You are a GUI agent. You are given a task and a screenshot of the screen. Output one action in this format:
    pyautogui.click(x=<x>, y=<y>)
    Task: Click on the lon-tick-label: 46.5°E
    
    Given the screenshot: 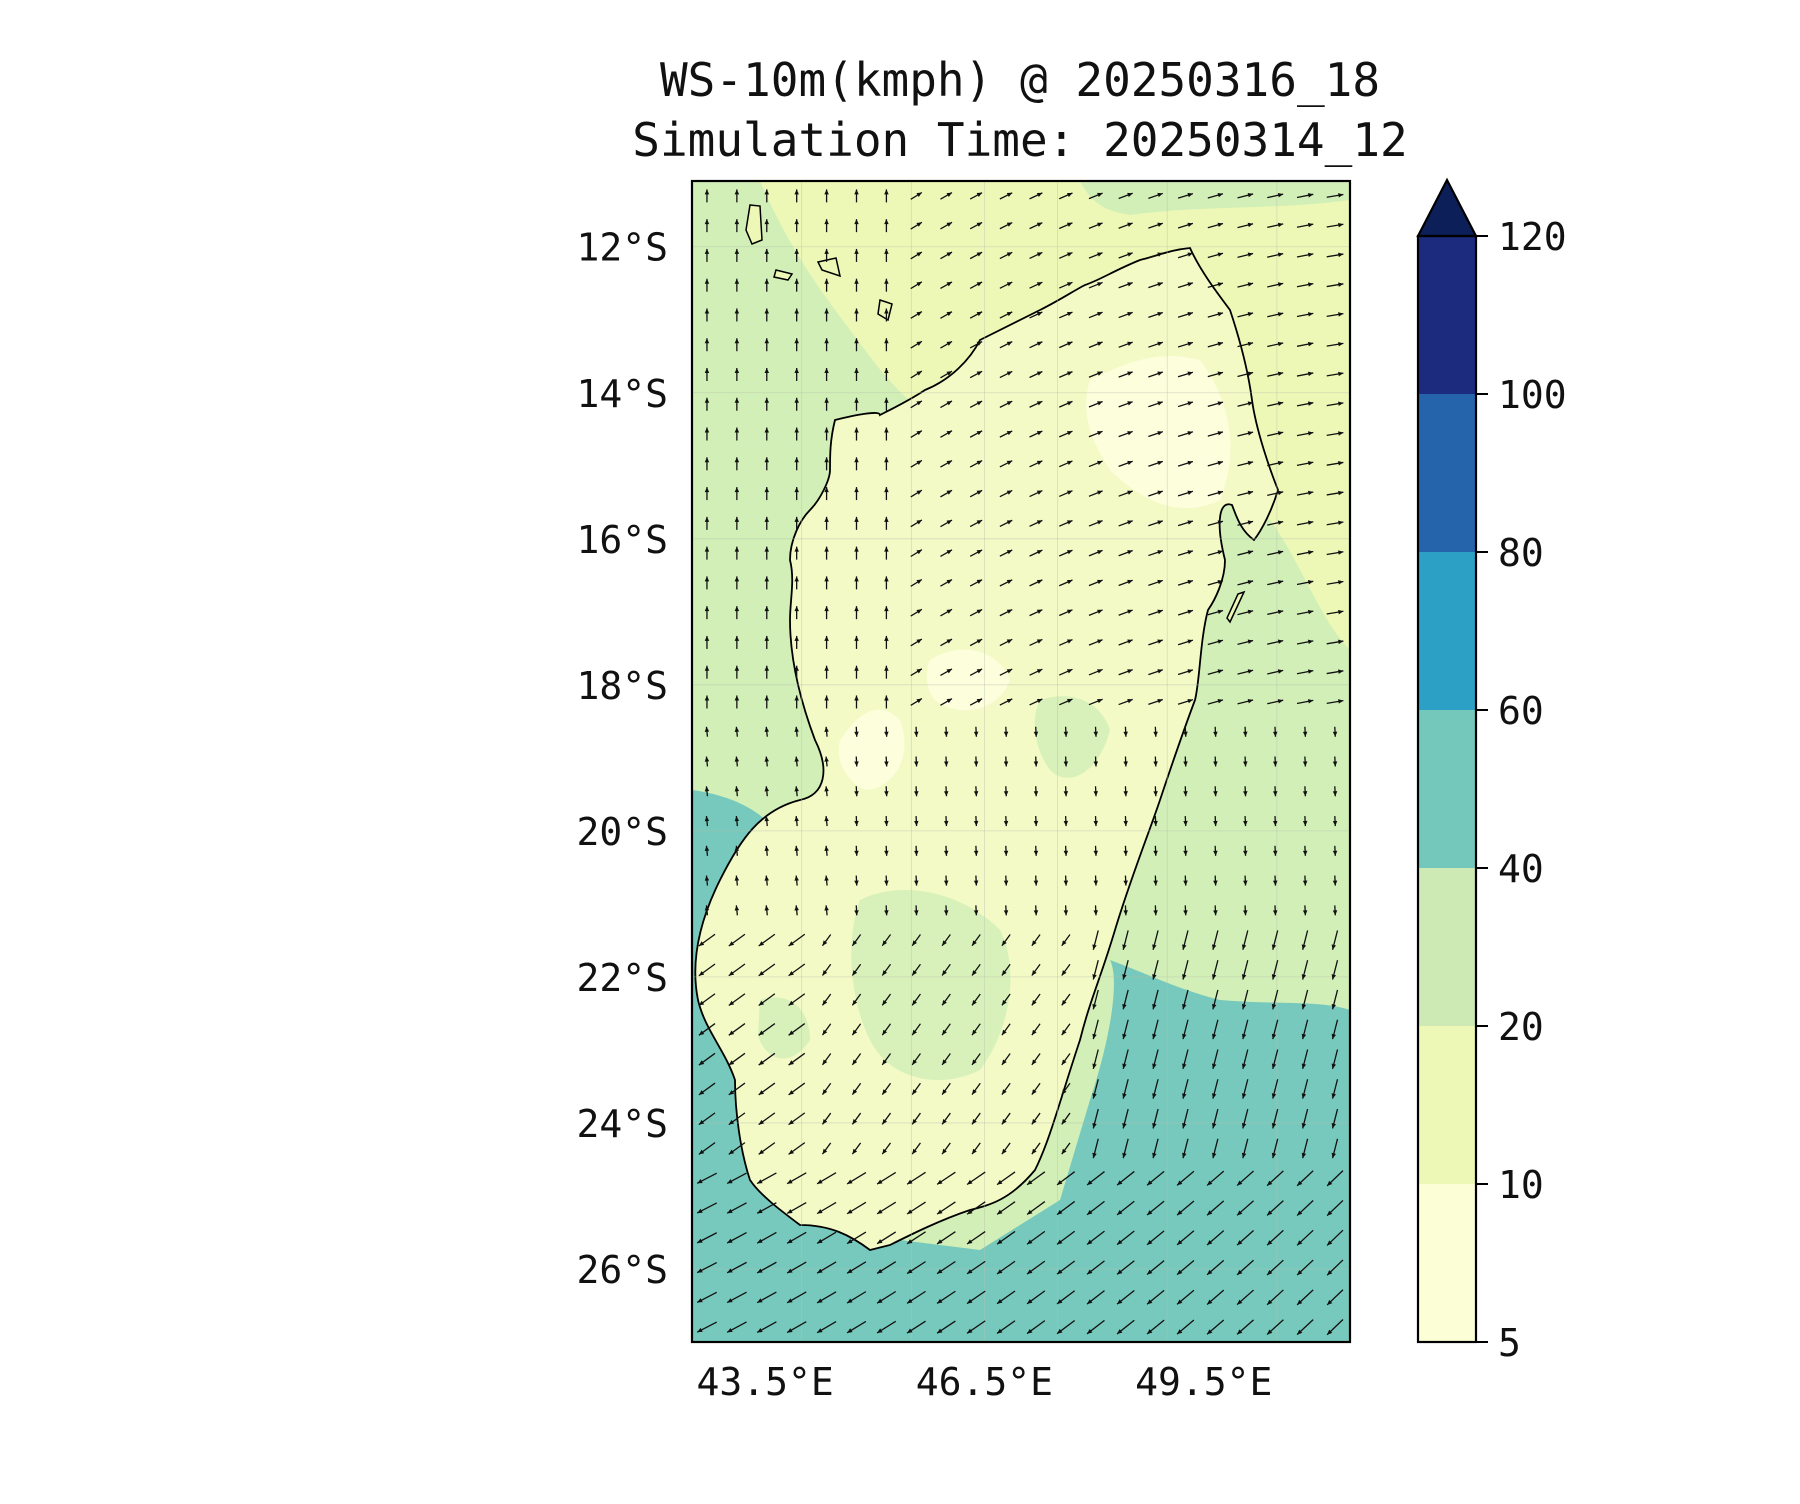 What is the action you would take?
    pyautogui.click(x=984, y=1382)
    